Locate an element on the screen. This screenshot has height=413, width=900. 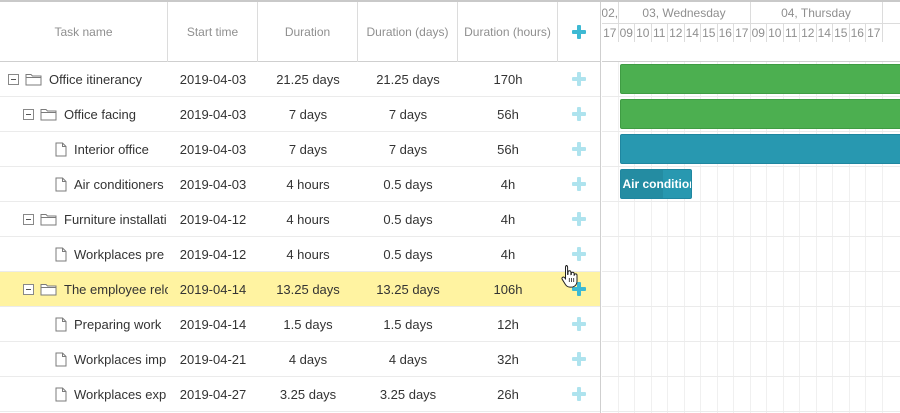
task-name: Preparing work is located at coordinates (118, 324).